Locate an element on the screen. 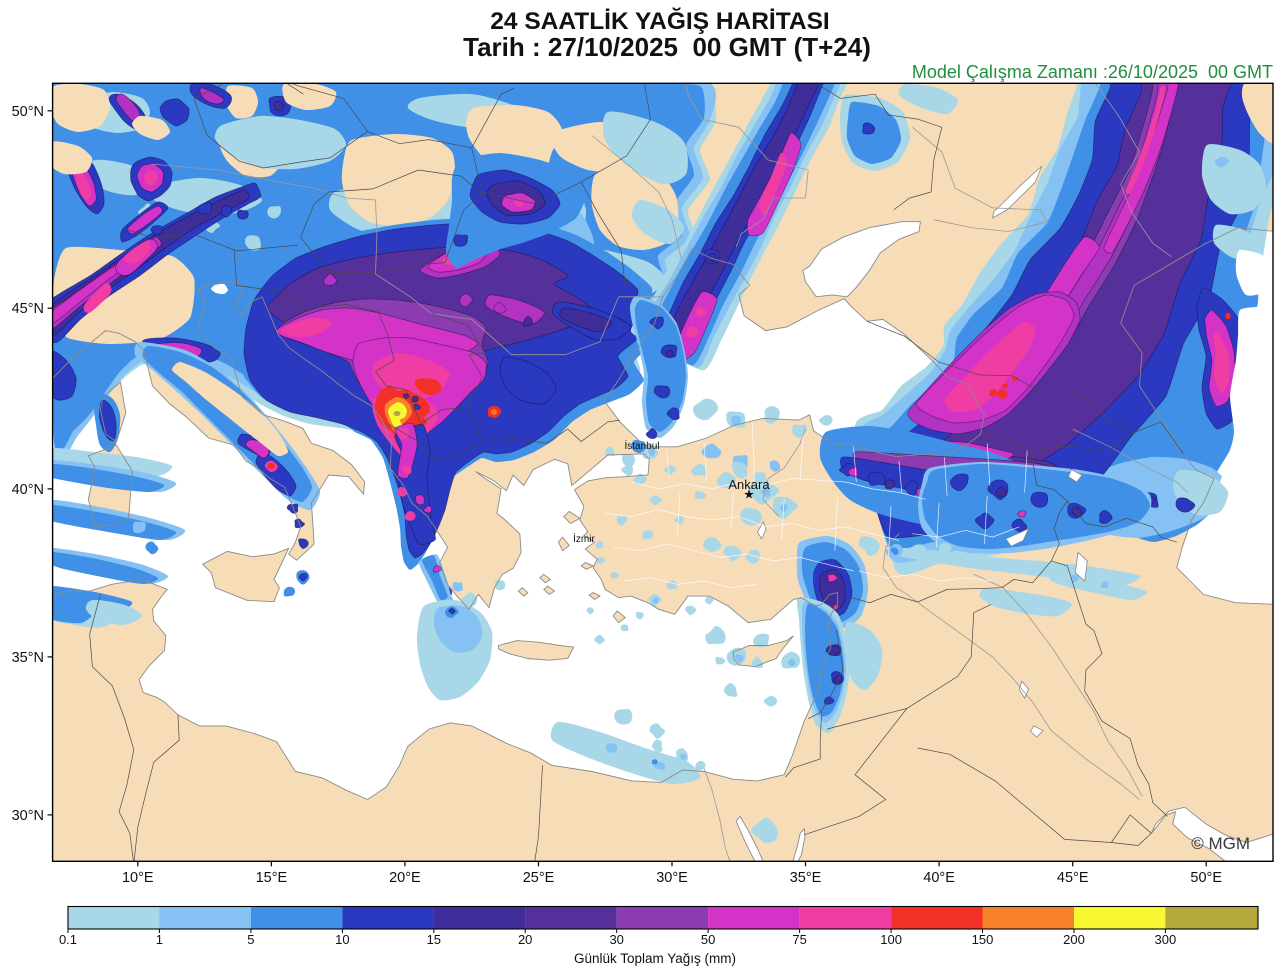  svg-text: 45°N is located at coordinates (28, 309).